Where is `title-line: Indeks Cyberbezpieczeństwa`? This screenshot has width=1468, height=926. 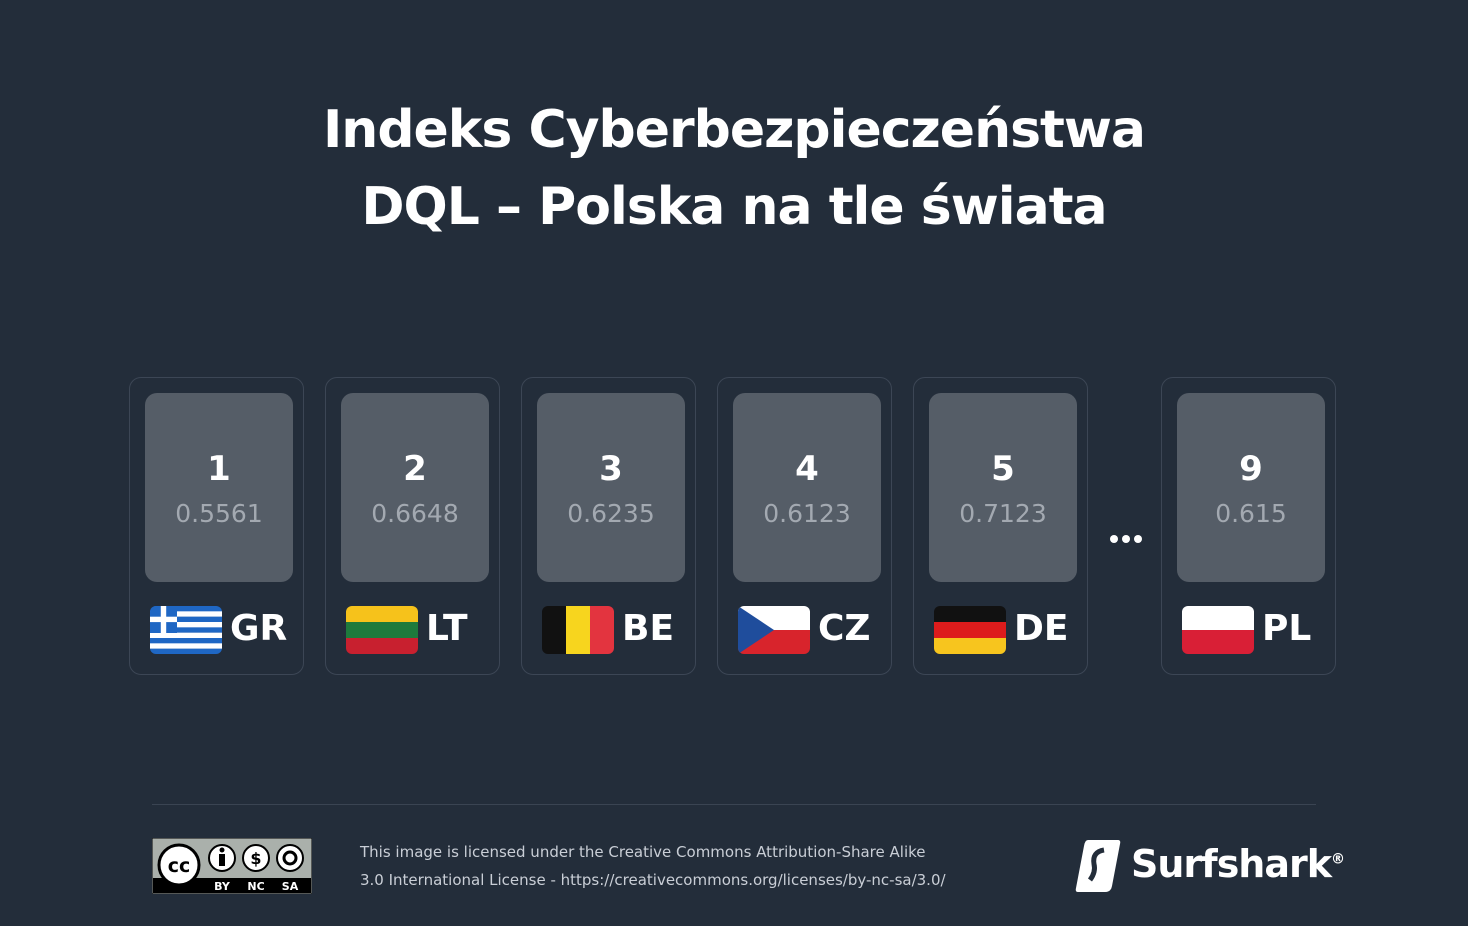 title-line: Indeks Cyberbezpieczeństwa is located at coordinates (734, 130).